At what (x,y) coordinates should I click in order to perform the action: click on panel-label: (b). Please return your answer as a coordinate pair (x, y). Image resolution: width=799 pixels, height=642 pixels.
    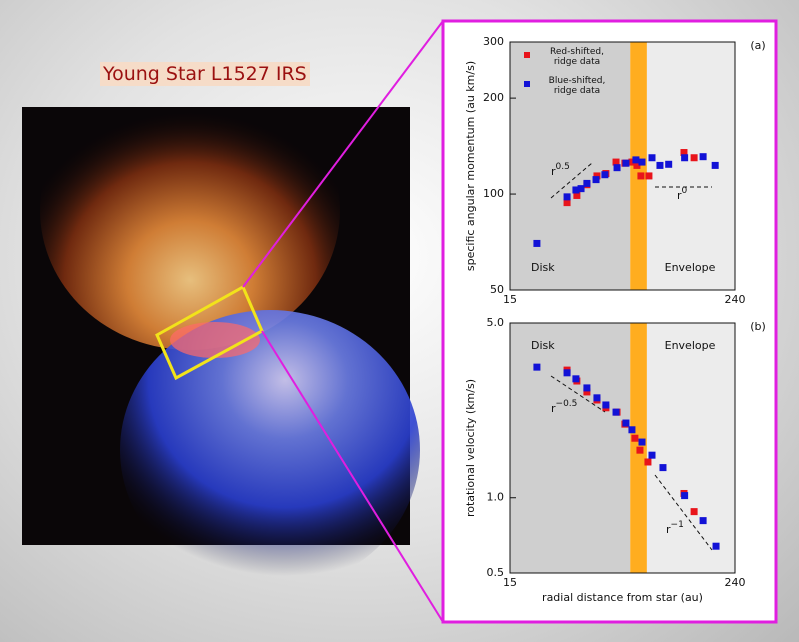
    Looking at the image, I should click on (758, 326).